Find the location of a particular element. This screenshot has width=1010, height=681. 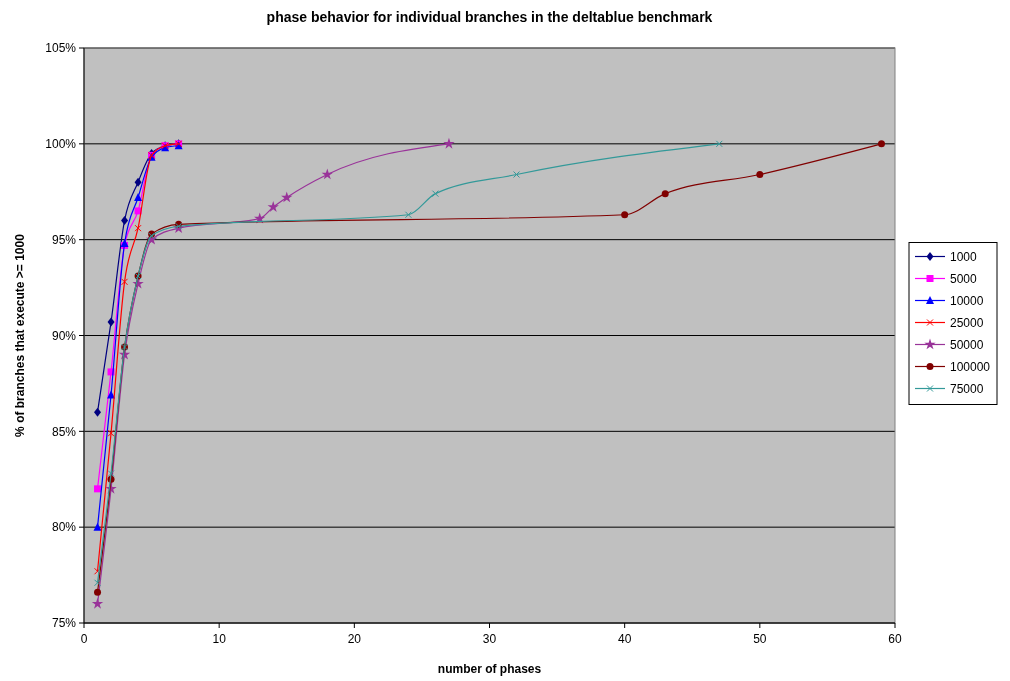

y-tick-label: 75% is located at coordinates (64, 623).